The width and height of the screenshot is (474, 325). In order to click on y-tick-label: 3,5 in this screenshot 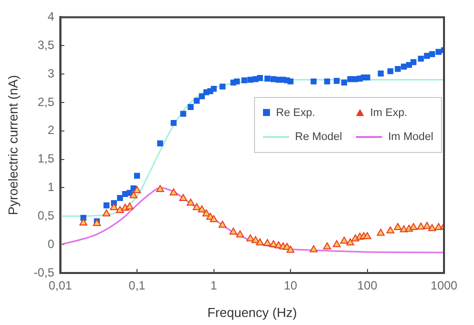, I will do `click(46, 45)`.